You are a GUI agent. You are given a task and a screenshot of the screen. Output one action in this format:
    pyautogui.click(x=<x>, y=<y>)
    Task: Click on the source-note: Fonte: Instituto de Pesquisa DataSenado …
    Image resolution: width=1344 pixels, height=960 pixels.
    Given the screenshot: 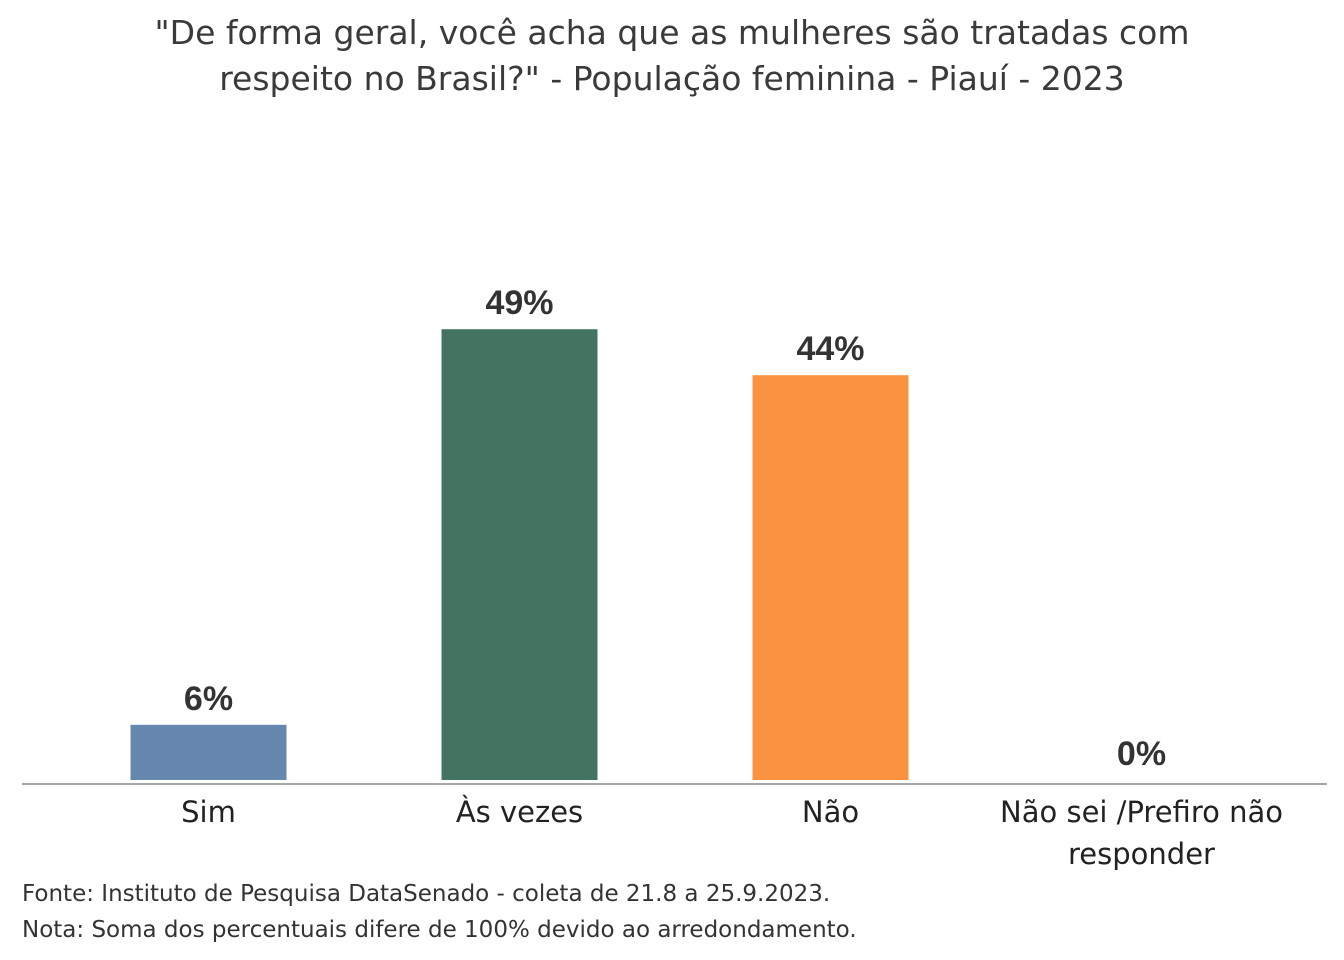 What is the action you would take?
    pyautogui.click(x=426, y=894)
    